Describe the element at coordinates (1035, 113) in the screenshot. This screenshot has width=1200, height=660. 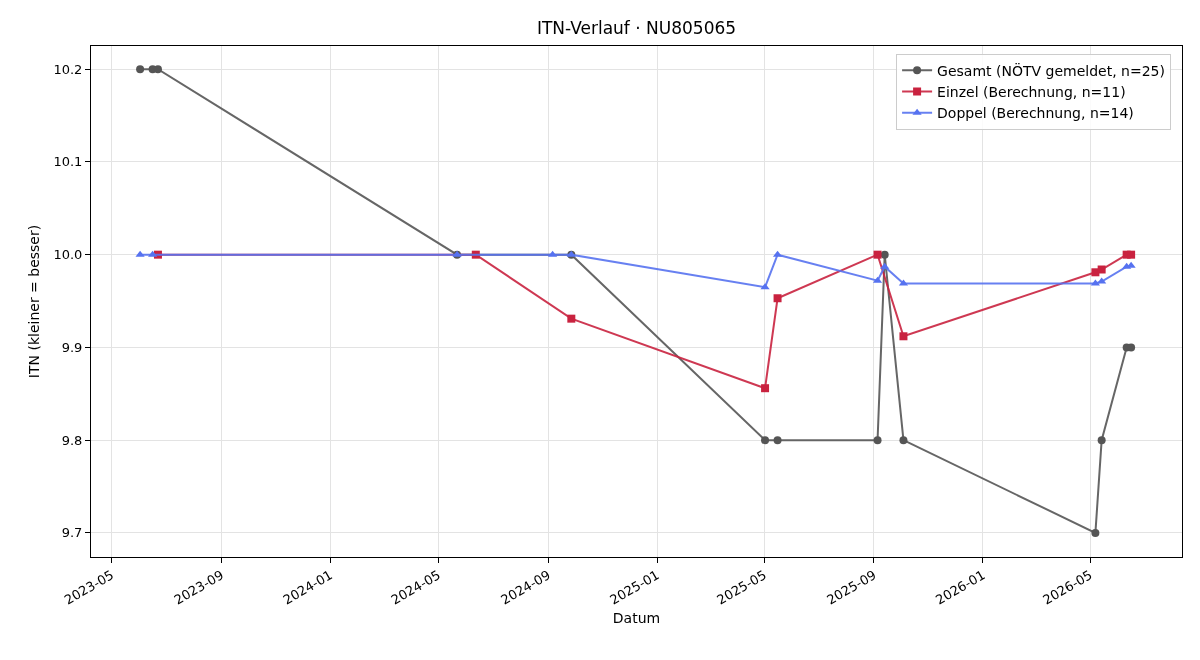
I see `legend-label: Doppel (Berechnung, n=14)` at that location.